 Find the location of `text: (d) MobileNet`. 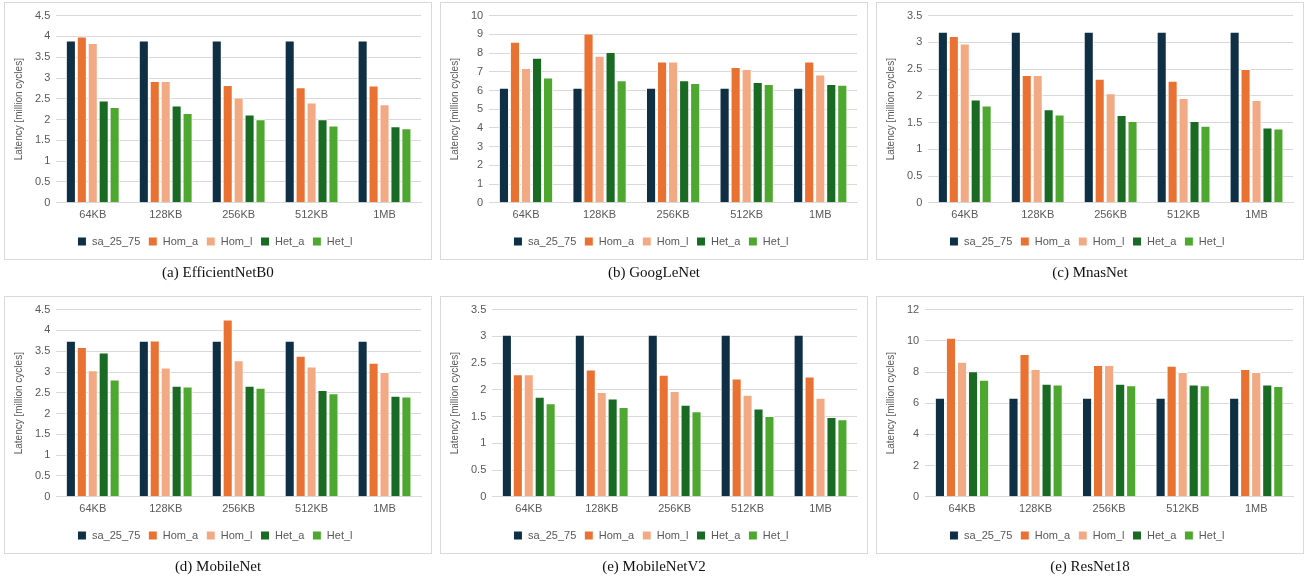

text: (d) MobileNet is located at coordinates (218, 566).